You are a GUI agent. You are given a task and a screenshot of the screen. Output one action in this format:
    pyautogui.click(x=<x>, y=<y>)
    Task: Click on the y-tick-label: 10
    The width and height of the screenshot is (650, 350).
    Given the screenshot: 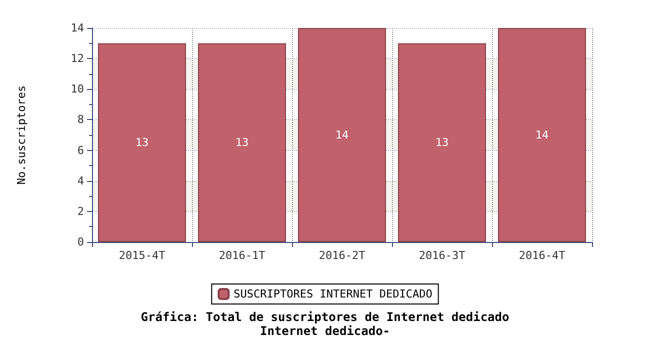 What is the action you would take?
    pyautogui.click(x=77, y=89)
    